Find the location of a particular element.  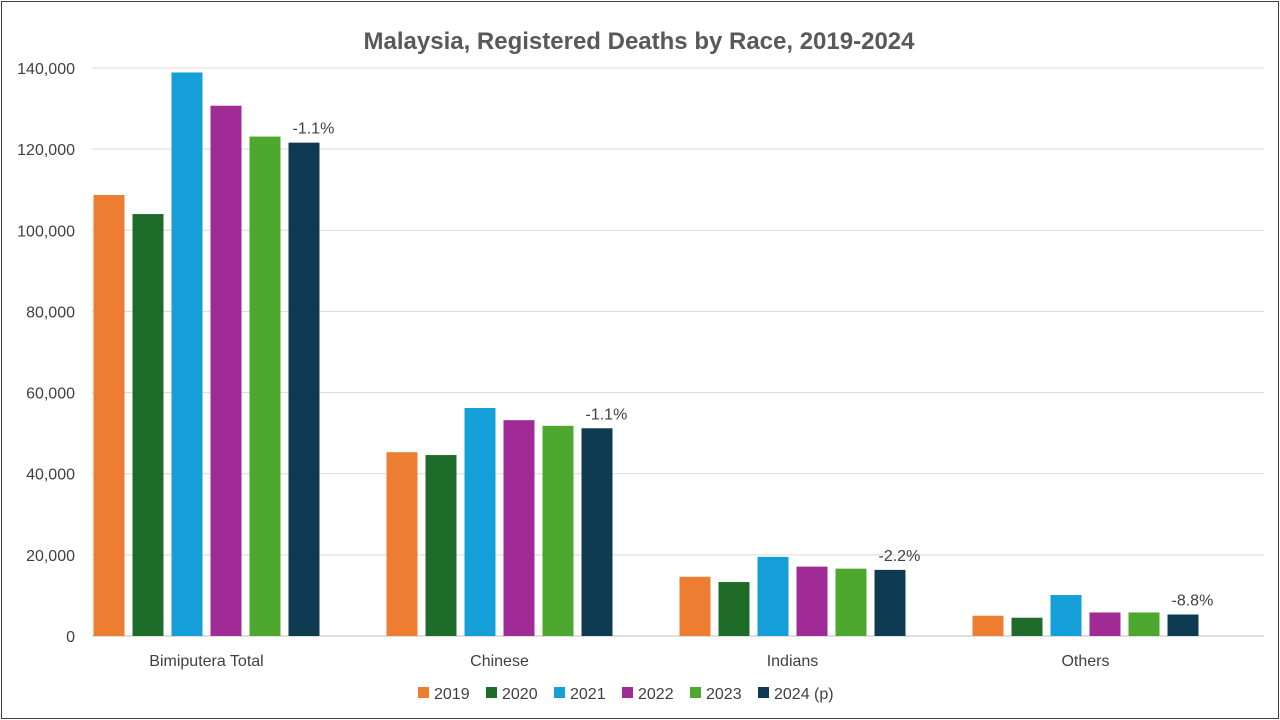

bar-2019-others is located at coordinates (988, 625).